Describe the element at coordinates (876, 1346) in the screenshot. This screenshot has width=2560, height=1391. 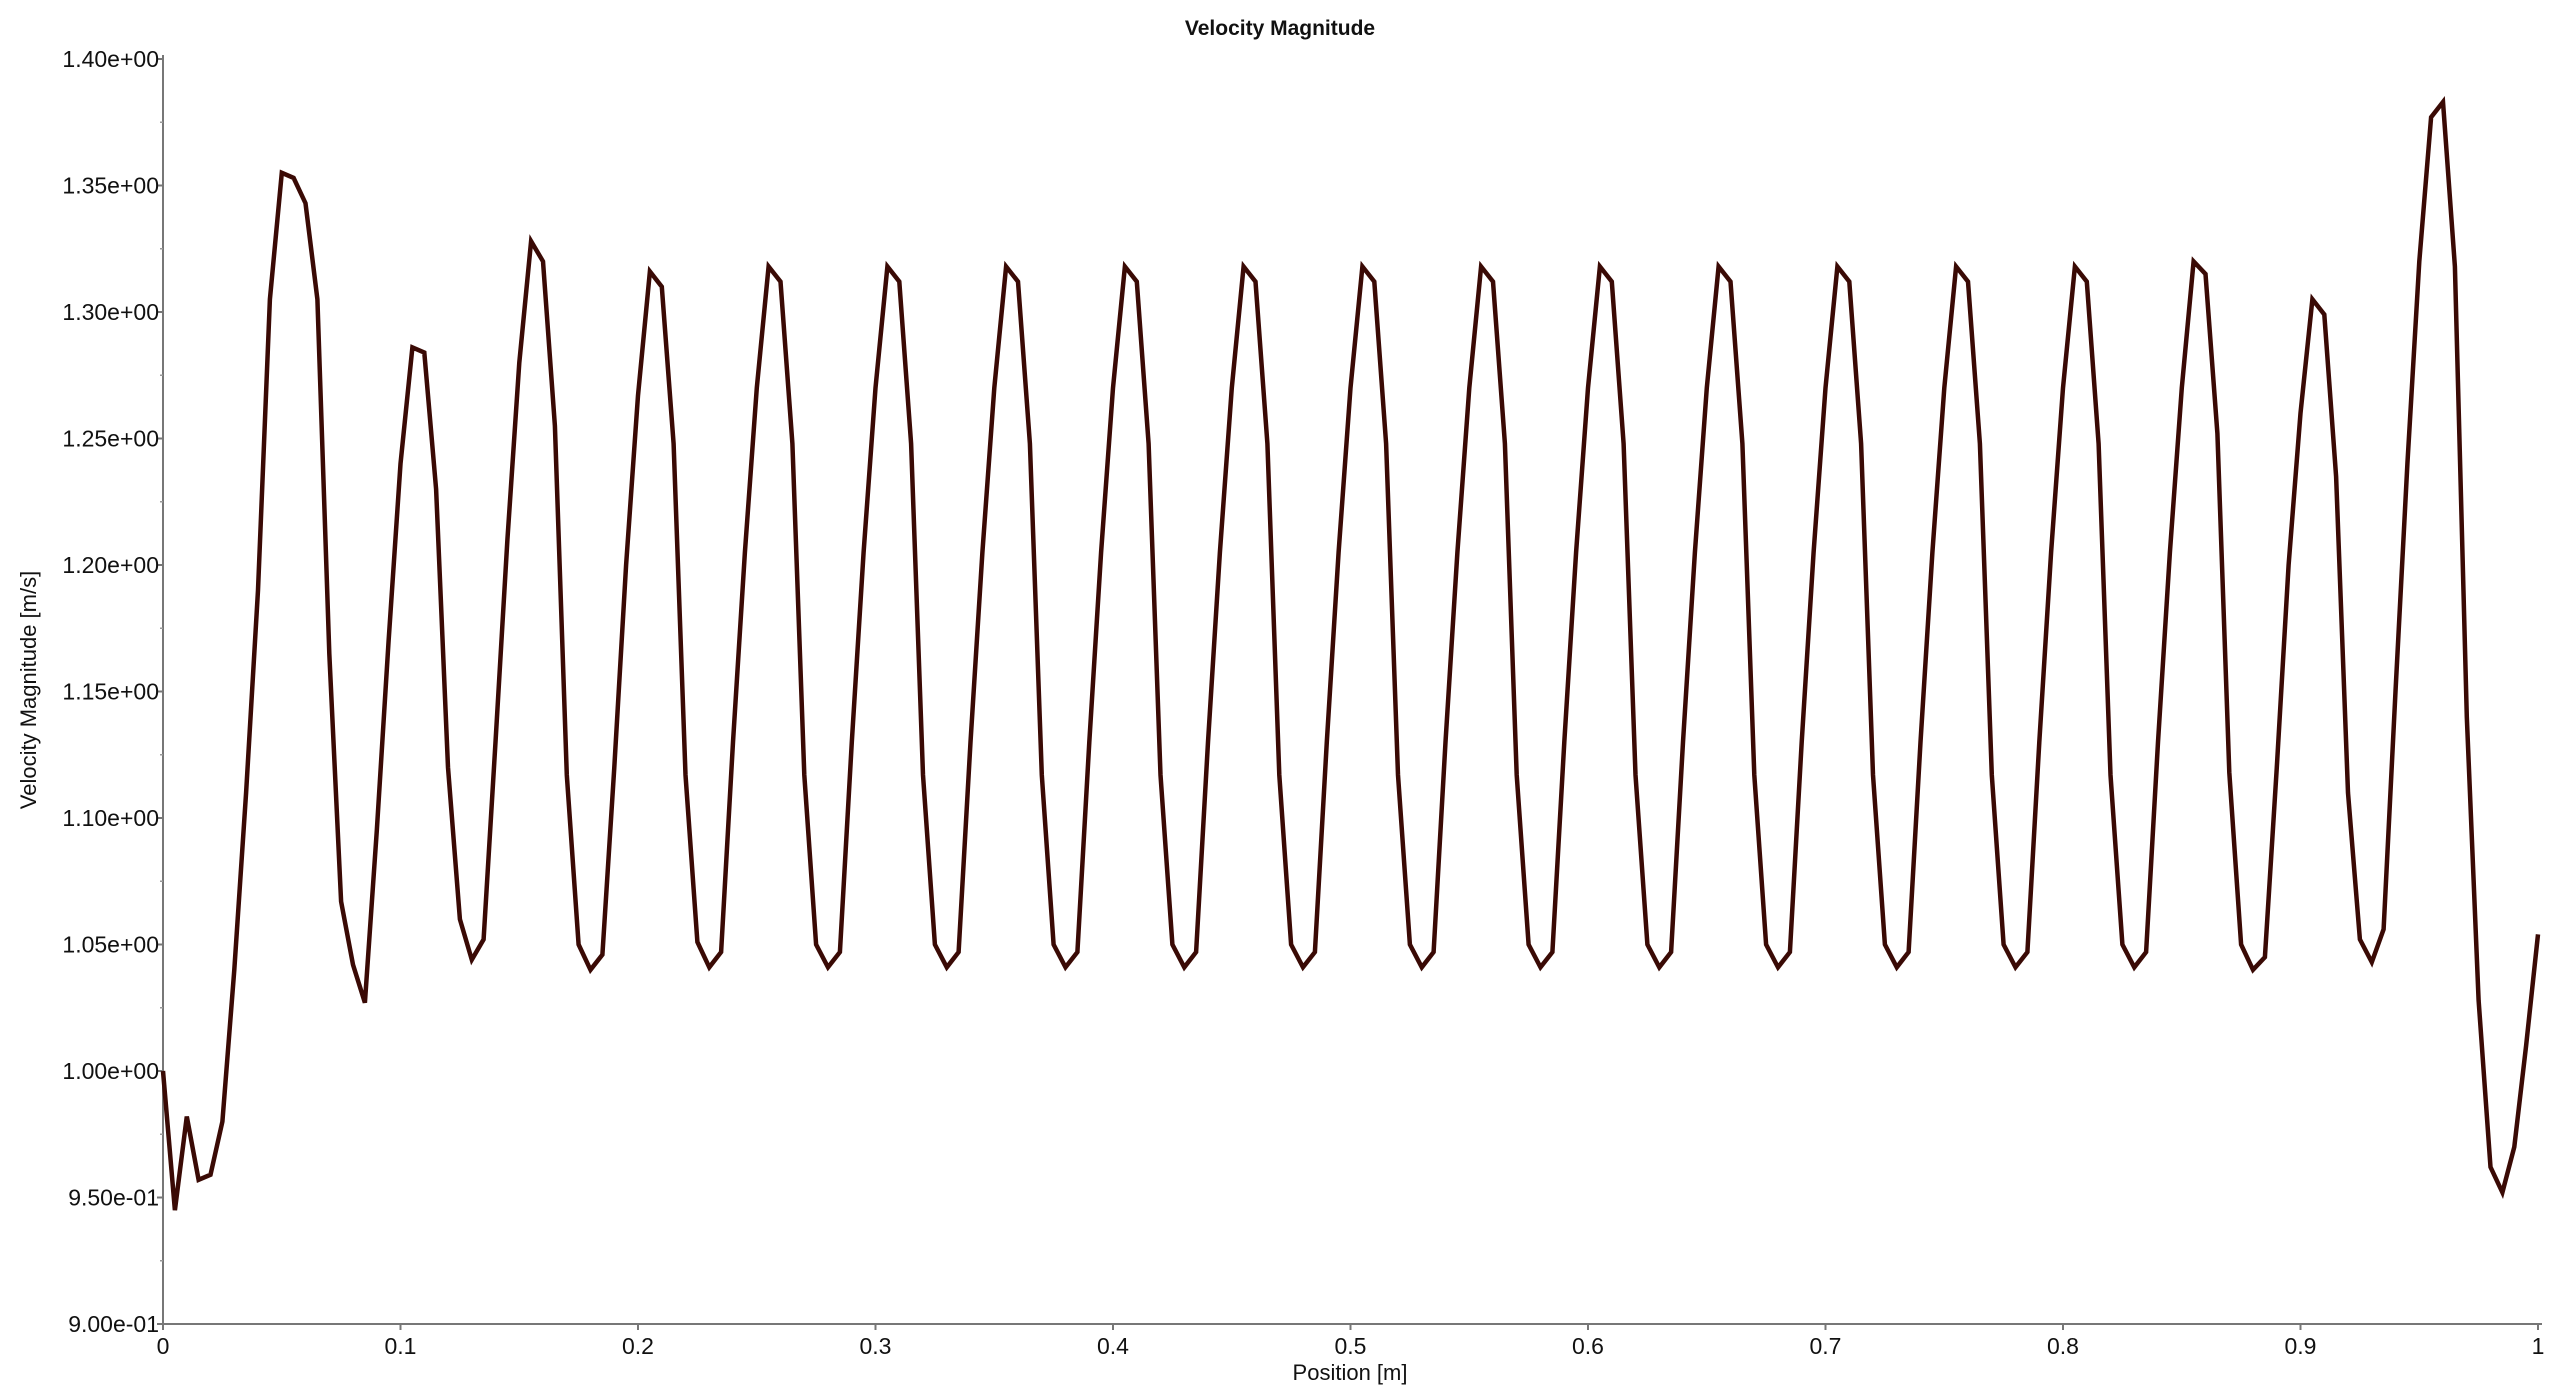
I see `x-tick-label: 0.3` at that location.